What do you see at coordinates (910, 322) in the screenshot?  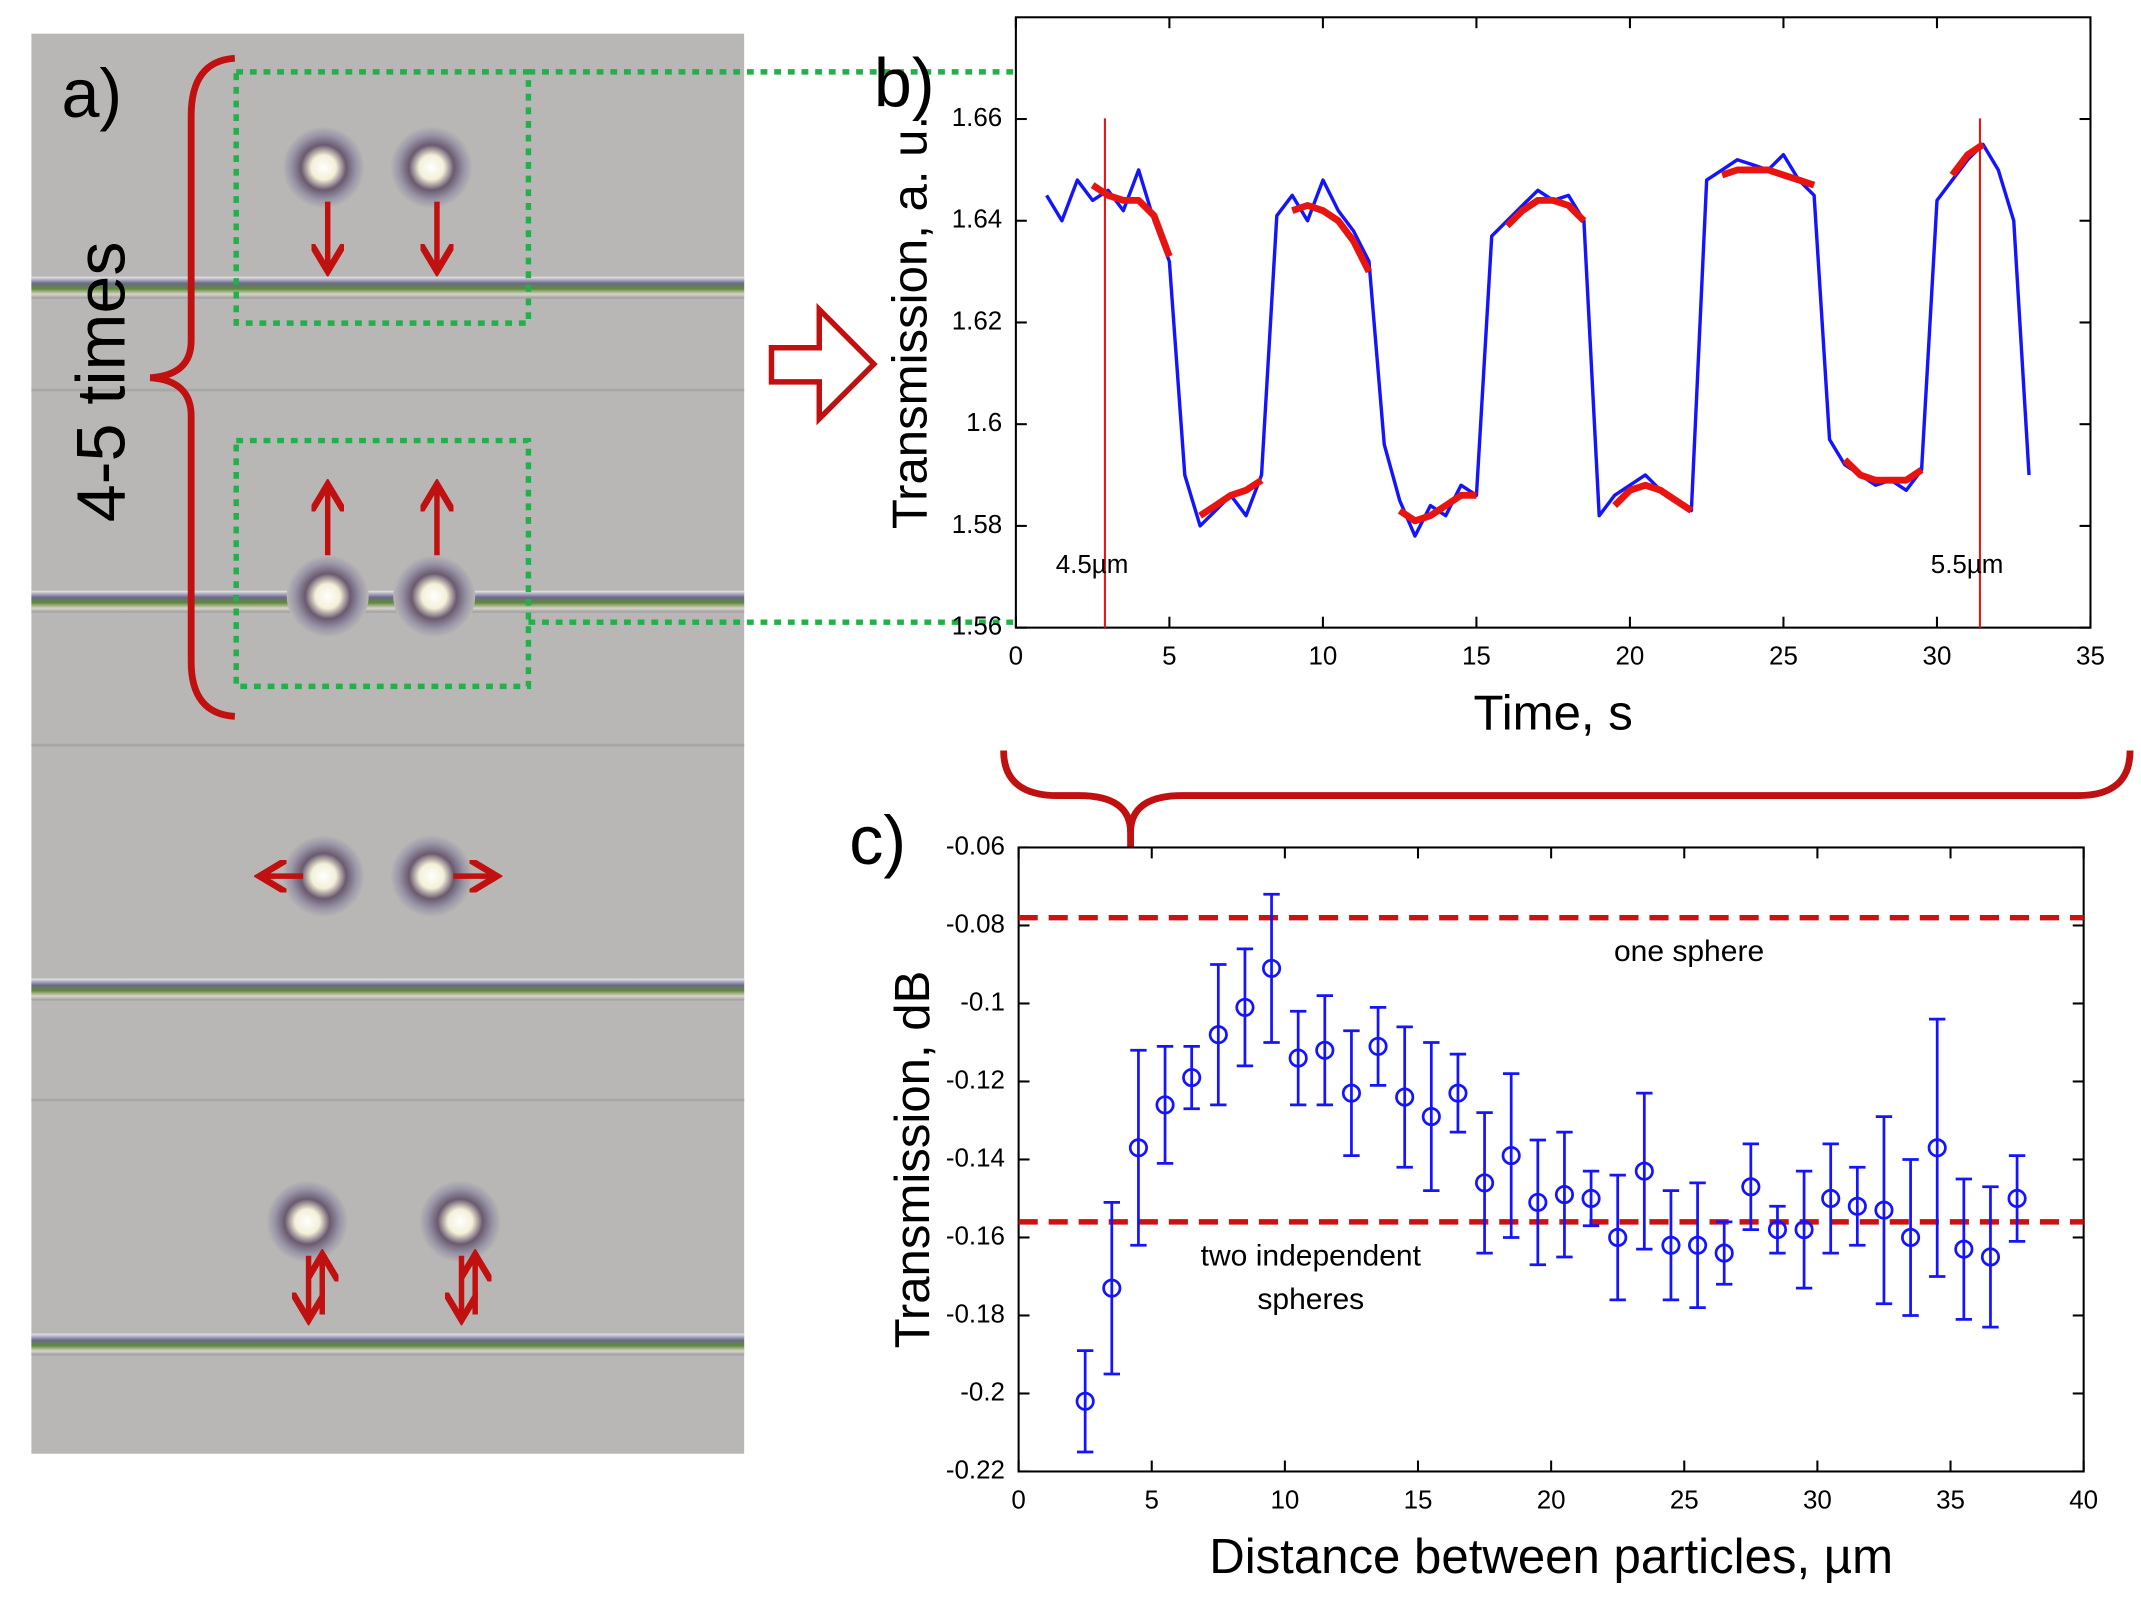 I see `y-axis-label: Transmission, a. u.` at bounding box center [910, 322].